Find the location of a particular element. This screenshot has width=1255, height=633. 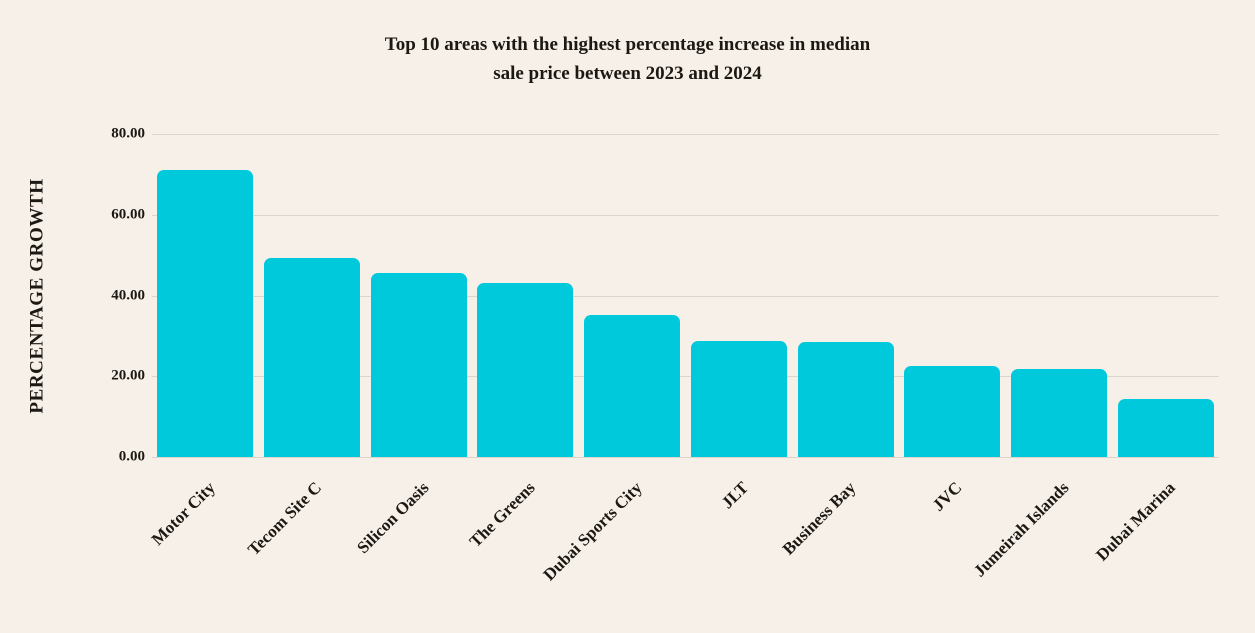

bar-dubai-marina is located at coordinates (1165, 427).